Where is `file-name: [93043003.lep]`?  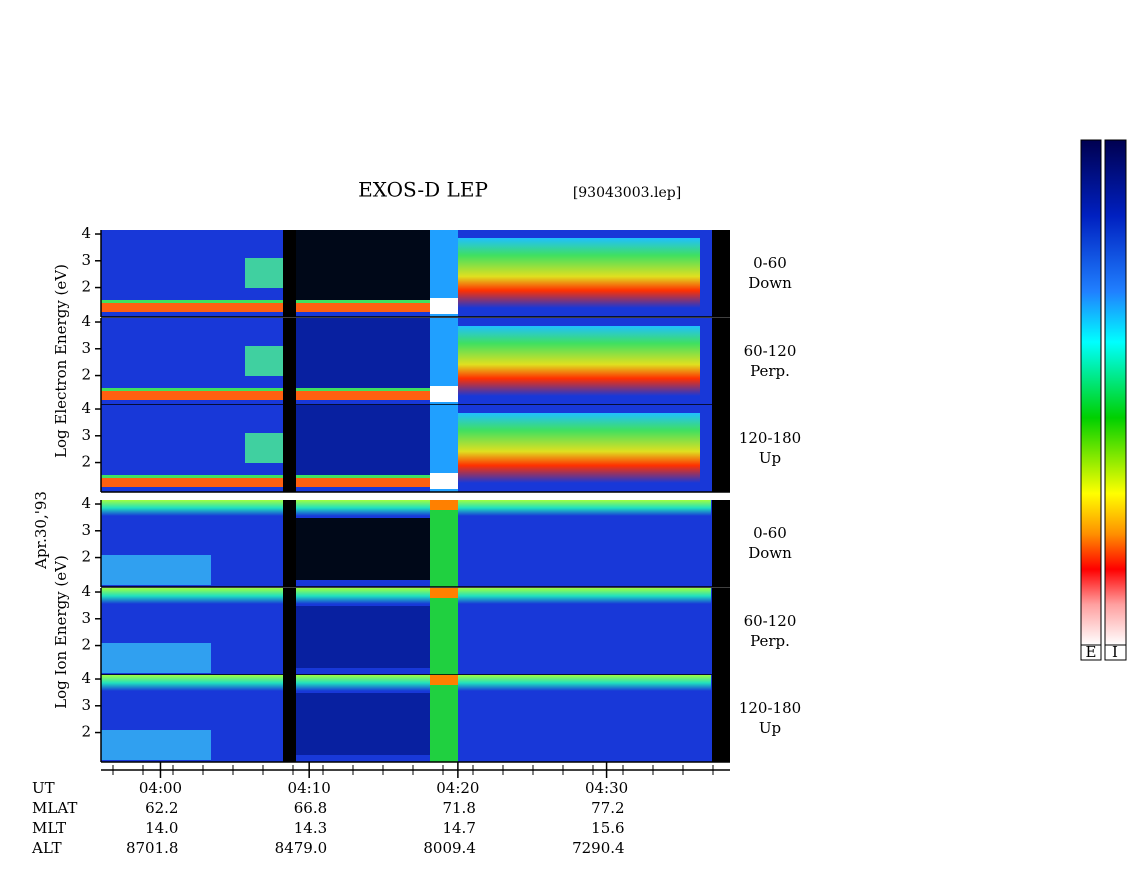 file-name: [93043003.lep] is located at coordinates (627, 193).